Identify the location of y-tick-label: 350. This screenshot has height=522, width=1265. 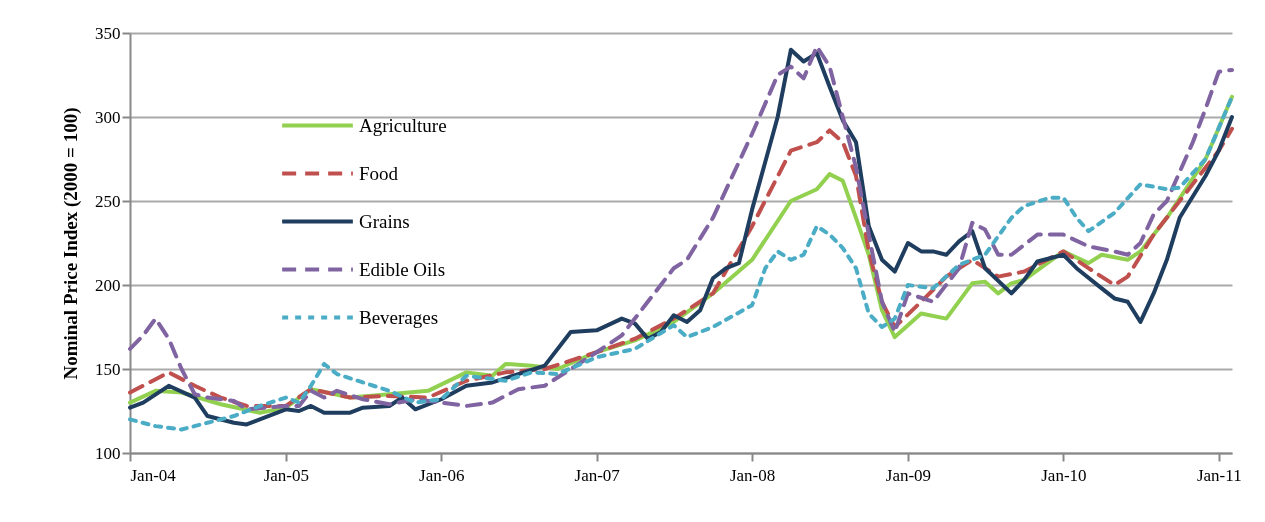
(108, 33).